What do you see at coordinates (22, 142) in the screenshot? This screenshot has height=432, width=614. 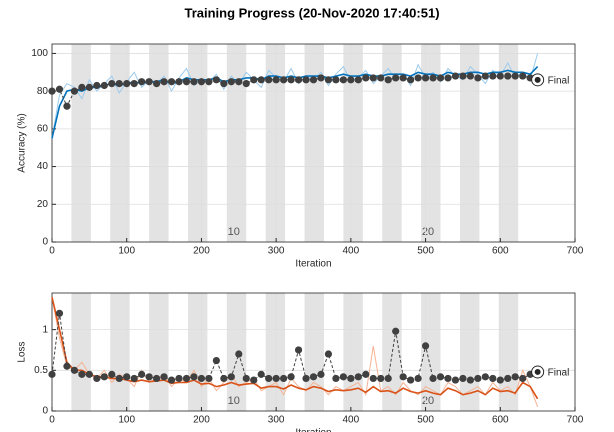 I see `y-axis-label: Accuracy (%)` at bounding box center [22, 142].